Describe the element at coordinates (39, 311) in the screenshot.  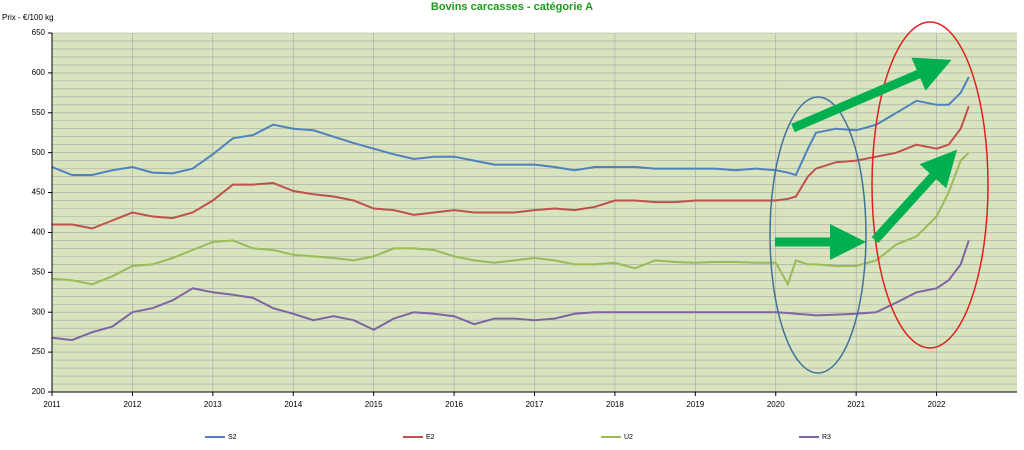
I see `y-tick-label: 300` at that location.